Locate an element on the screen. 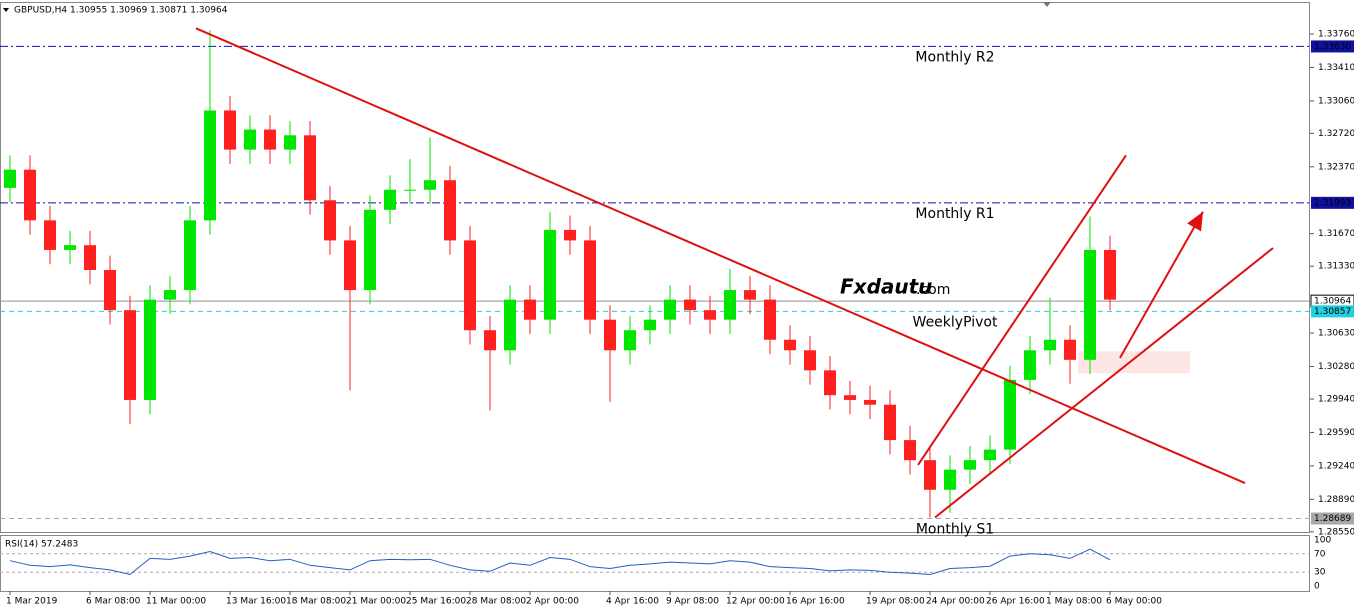  x-tick-label: 18 Mar 08:00 is located at coordinates (316, 602).